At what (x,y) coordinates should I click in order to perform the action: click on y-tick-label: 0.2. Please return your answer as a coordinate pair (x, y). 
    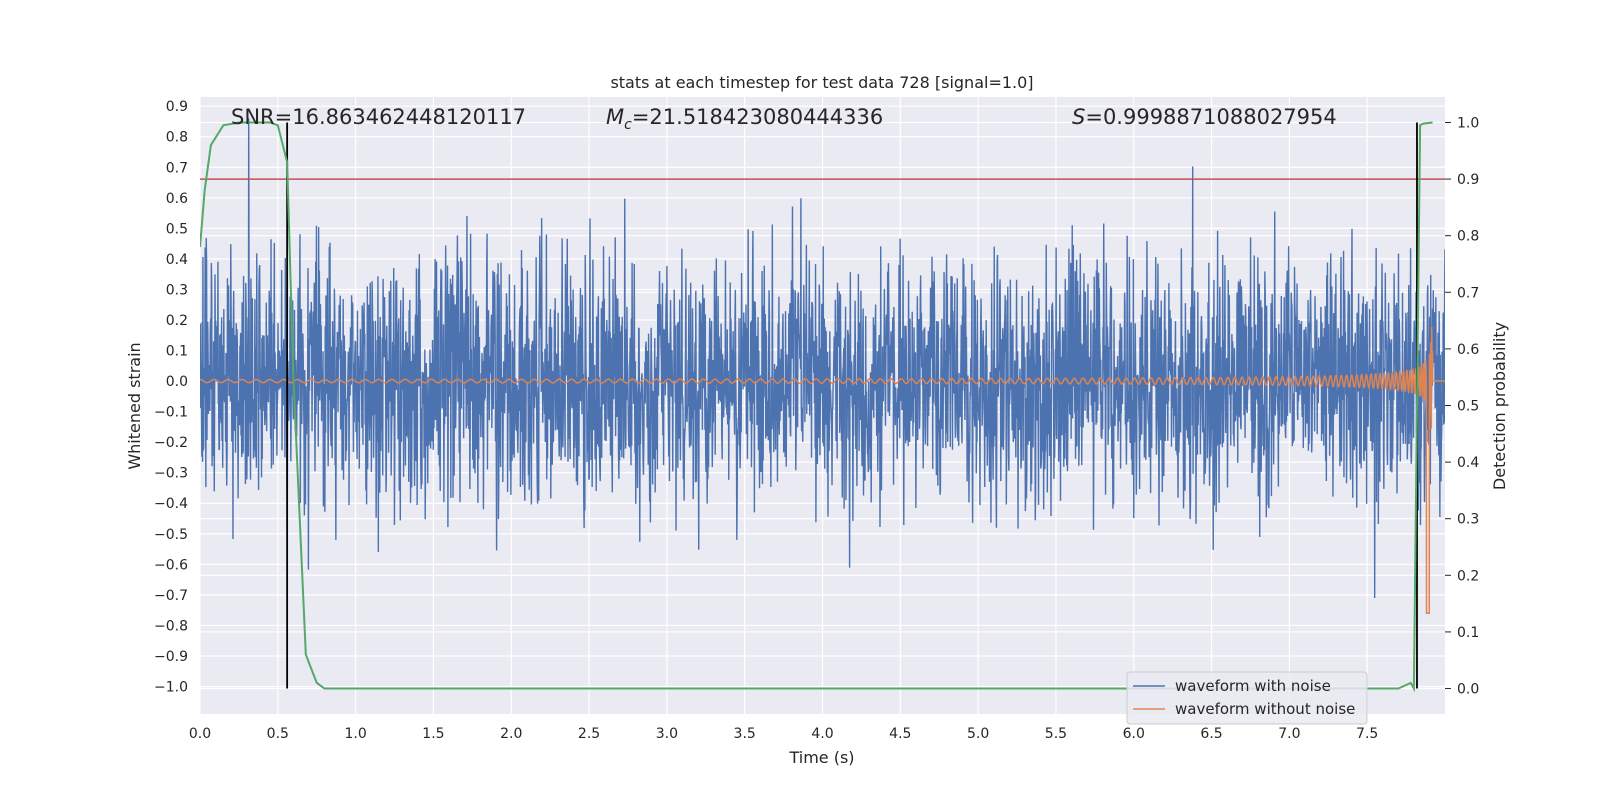
    Looking at the image, I should click on (177, 321).